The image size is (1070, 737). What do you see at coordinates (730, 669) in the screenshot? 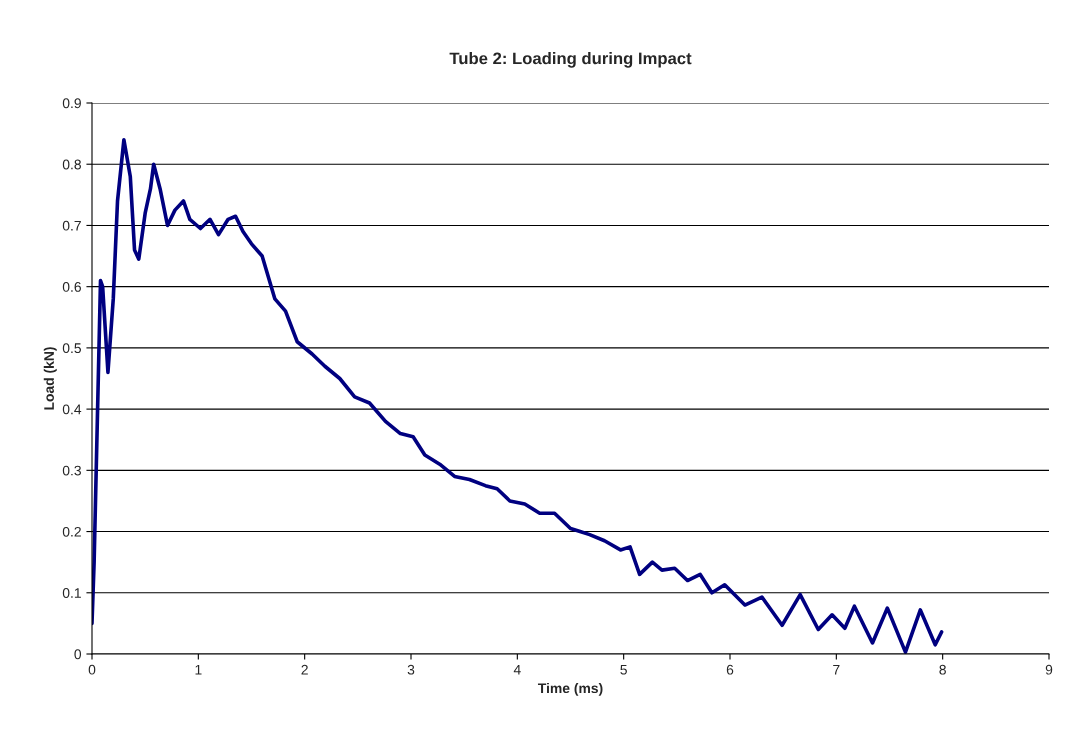
I see `x-tick-label: 6` at bounding box center [730, 669].